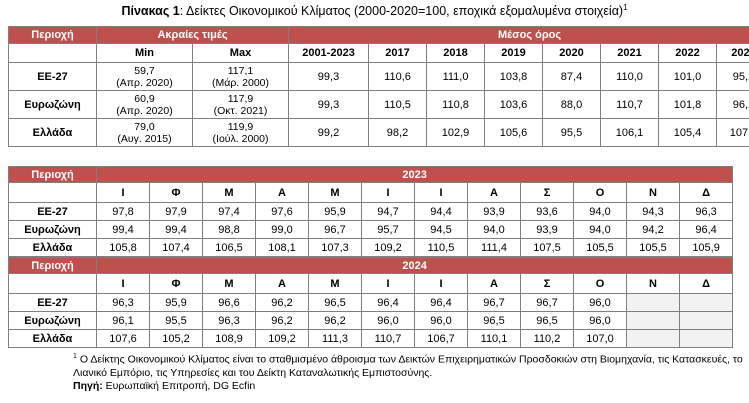 The width and height of the screenshot is (749, 403). Describe the element at coordinates (164, 385) in the screenshot. I see `source-line: Πηγή: Ευρωπαϊκή Επιτροπή, DG Ecfin` at that location.